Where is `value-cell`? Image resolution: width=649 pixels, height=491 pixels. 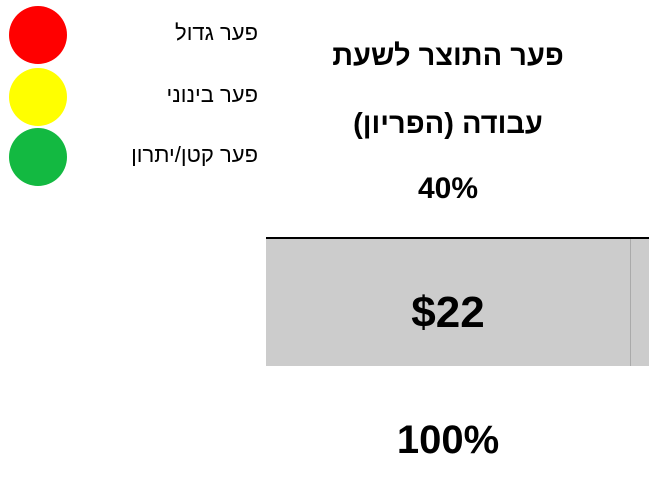 value-cell is located at coordinates (448, 302).